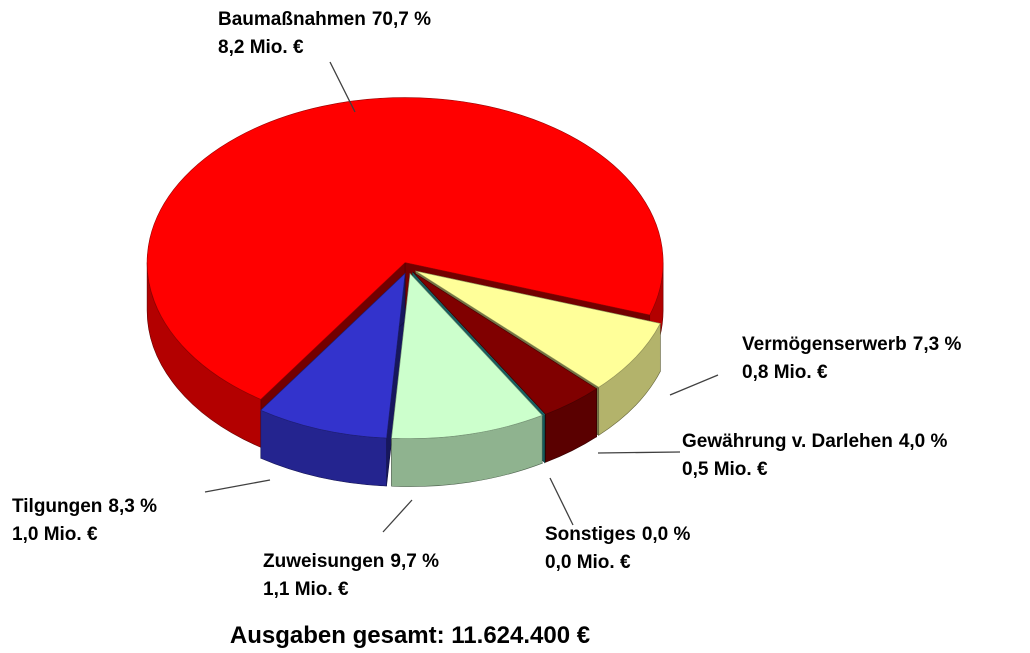  Describe the element at coordinates (937, 344) in the screenshot. I see `value-label: 7,3 %` at that location.